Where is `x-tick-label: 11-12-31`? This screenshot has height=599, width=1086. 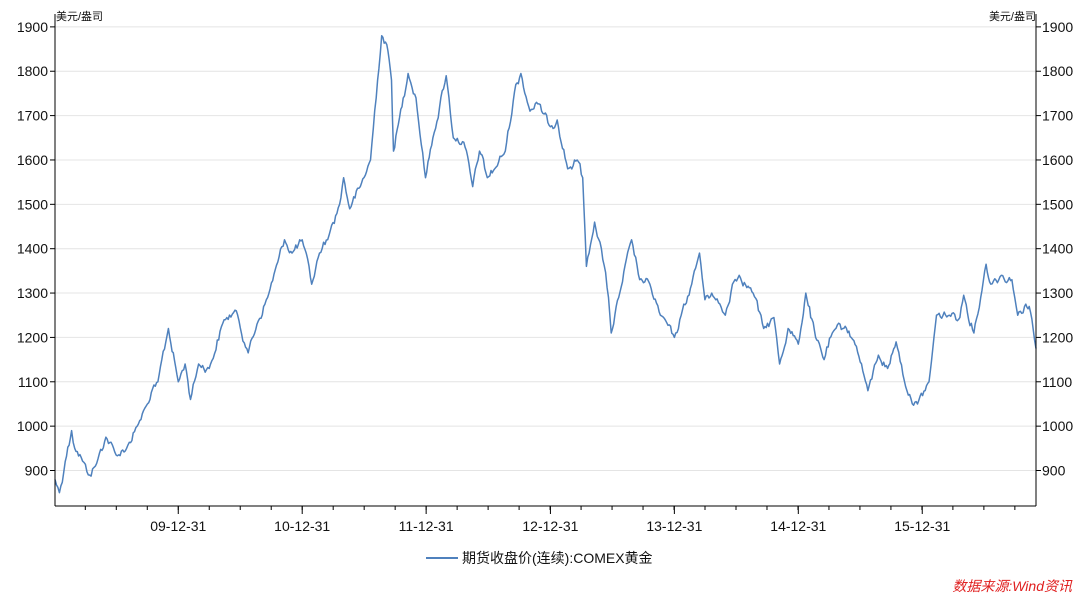
x-tick-label: 11-12-31 is located at coordinates (426, 526).